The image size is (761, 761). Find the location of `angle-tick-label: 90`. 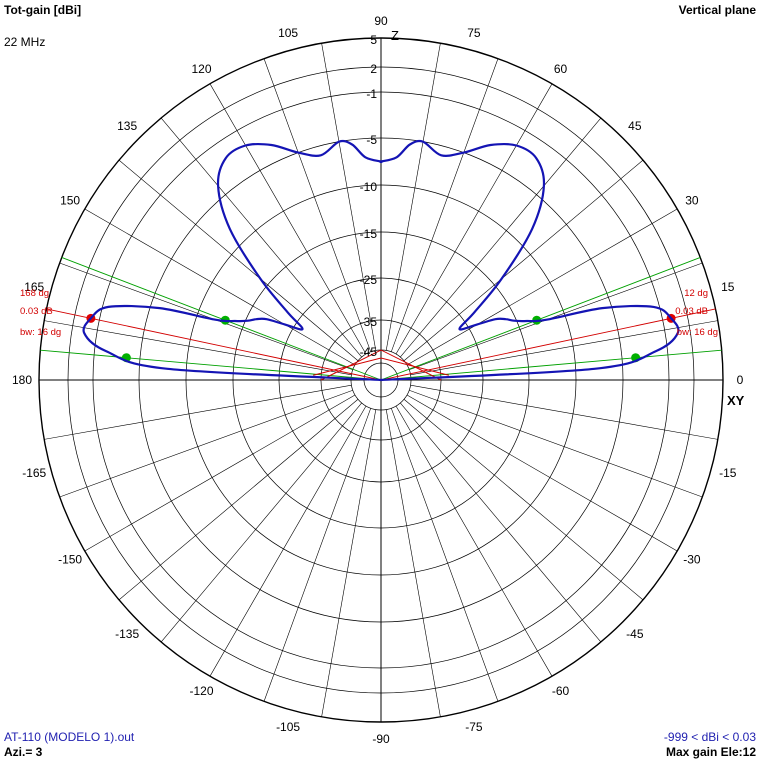

angle-tick-label: 90 is located at coordinates (381, 21).